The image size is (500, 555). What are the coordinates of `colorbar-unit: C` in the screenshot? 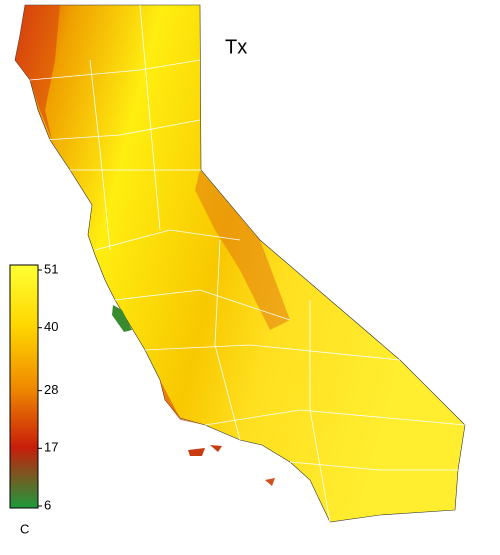 It's located at (24, 528).